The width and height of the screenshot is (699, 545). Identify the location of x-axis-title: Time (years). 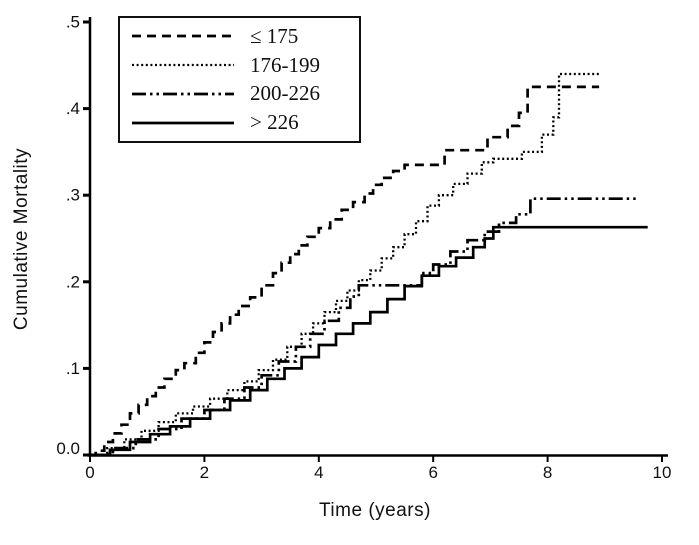
(375, 510).